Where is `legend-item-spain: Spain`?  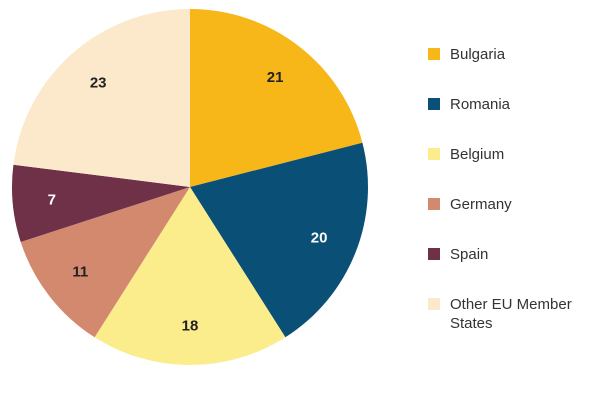
legend-item-spain: Spain is located at coordinates (458, 254).